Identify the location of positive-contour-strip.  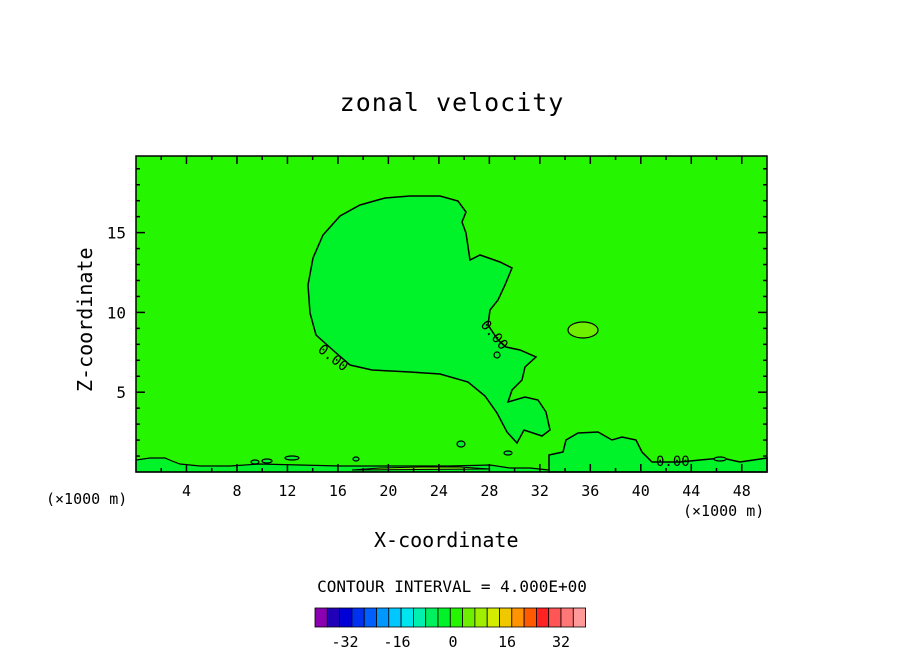
(421, 468).